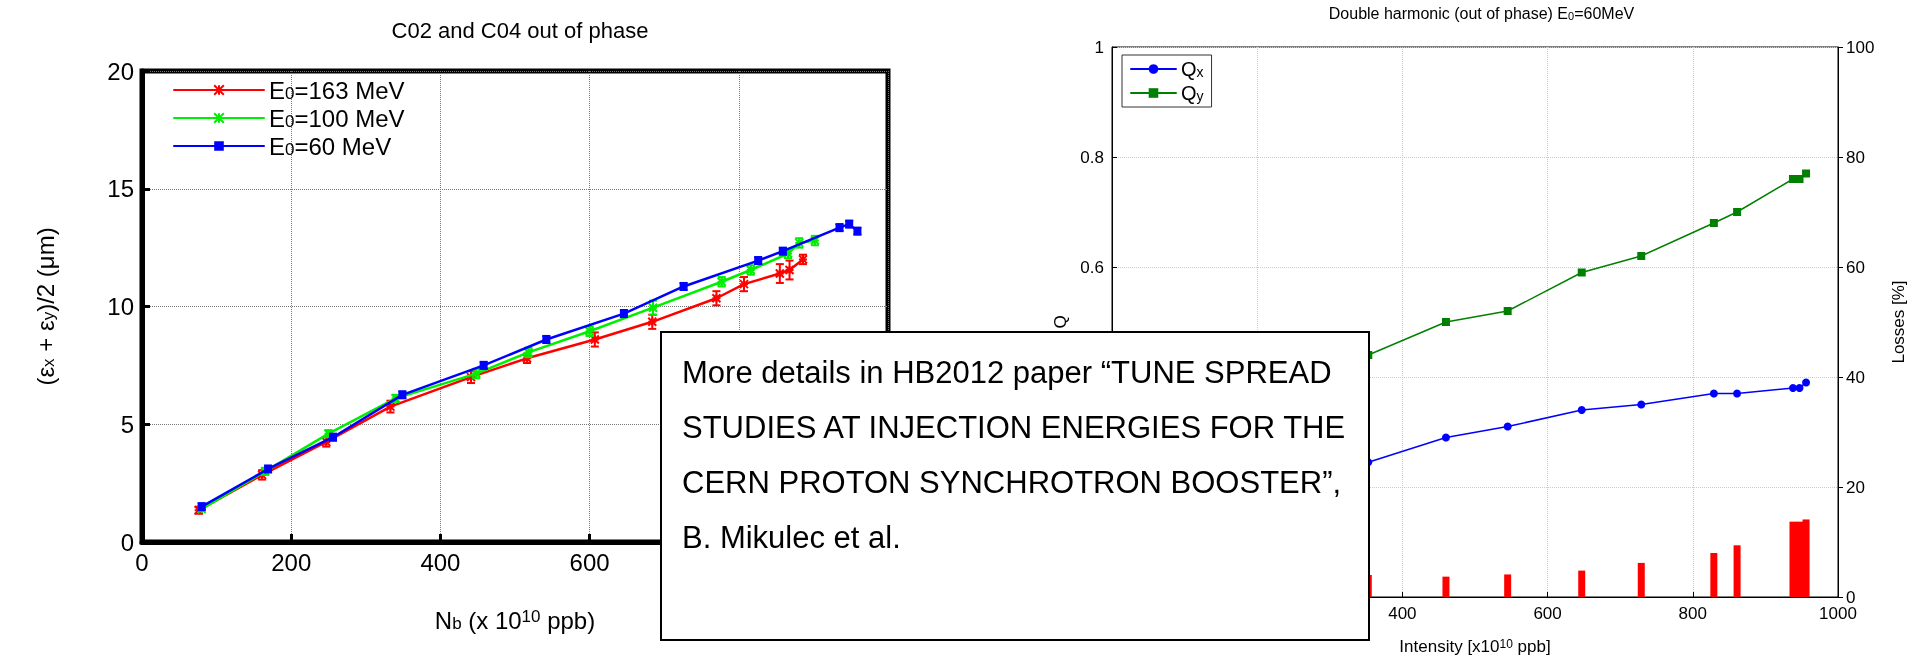  Describe the element at coordinates (1692, 613) in the screenshot. I see `x-tick-label: 800` at that location.